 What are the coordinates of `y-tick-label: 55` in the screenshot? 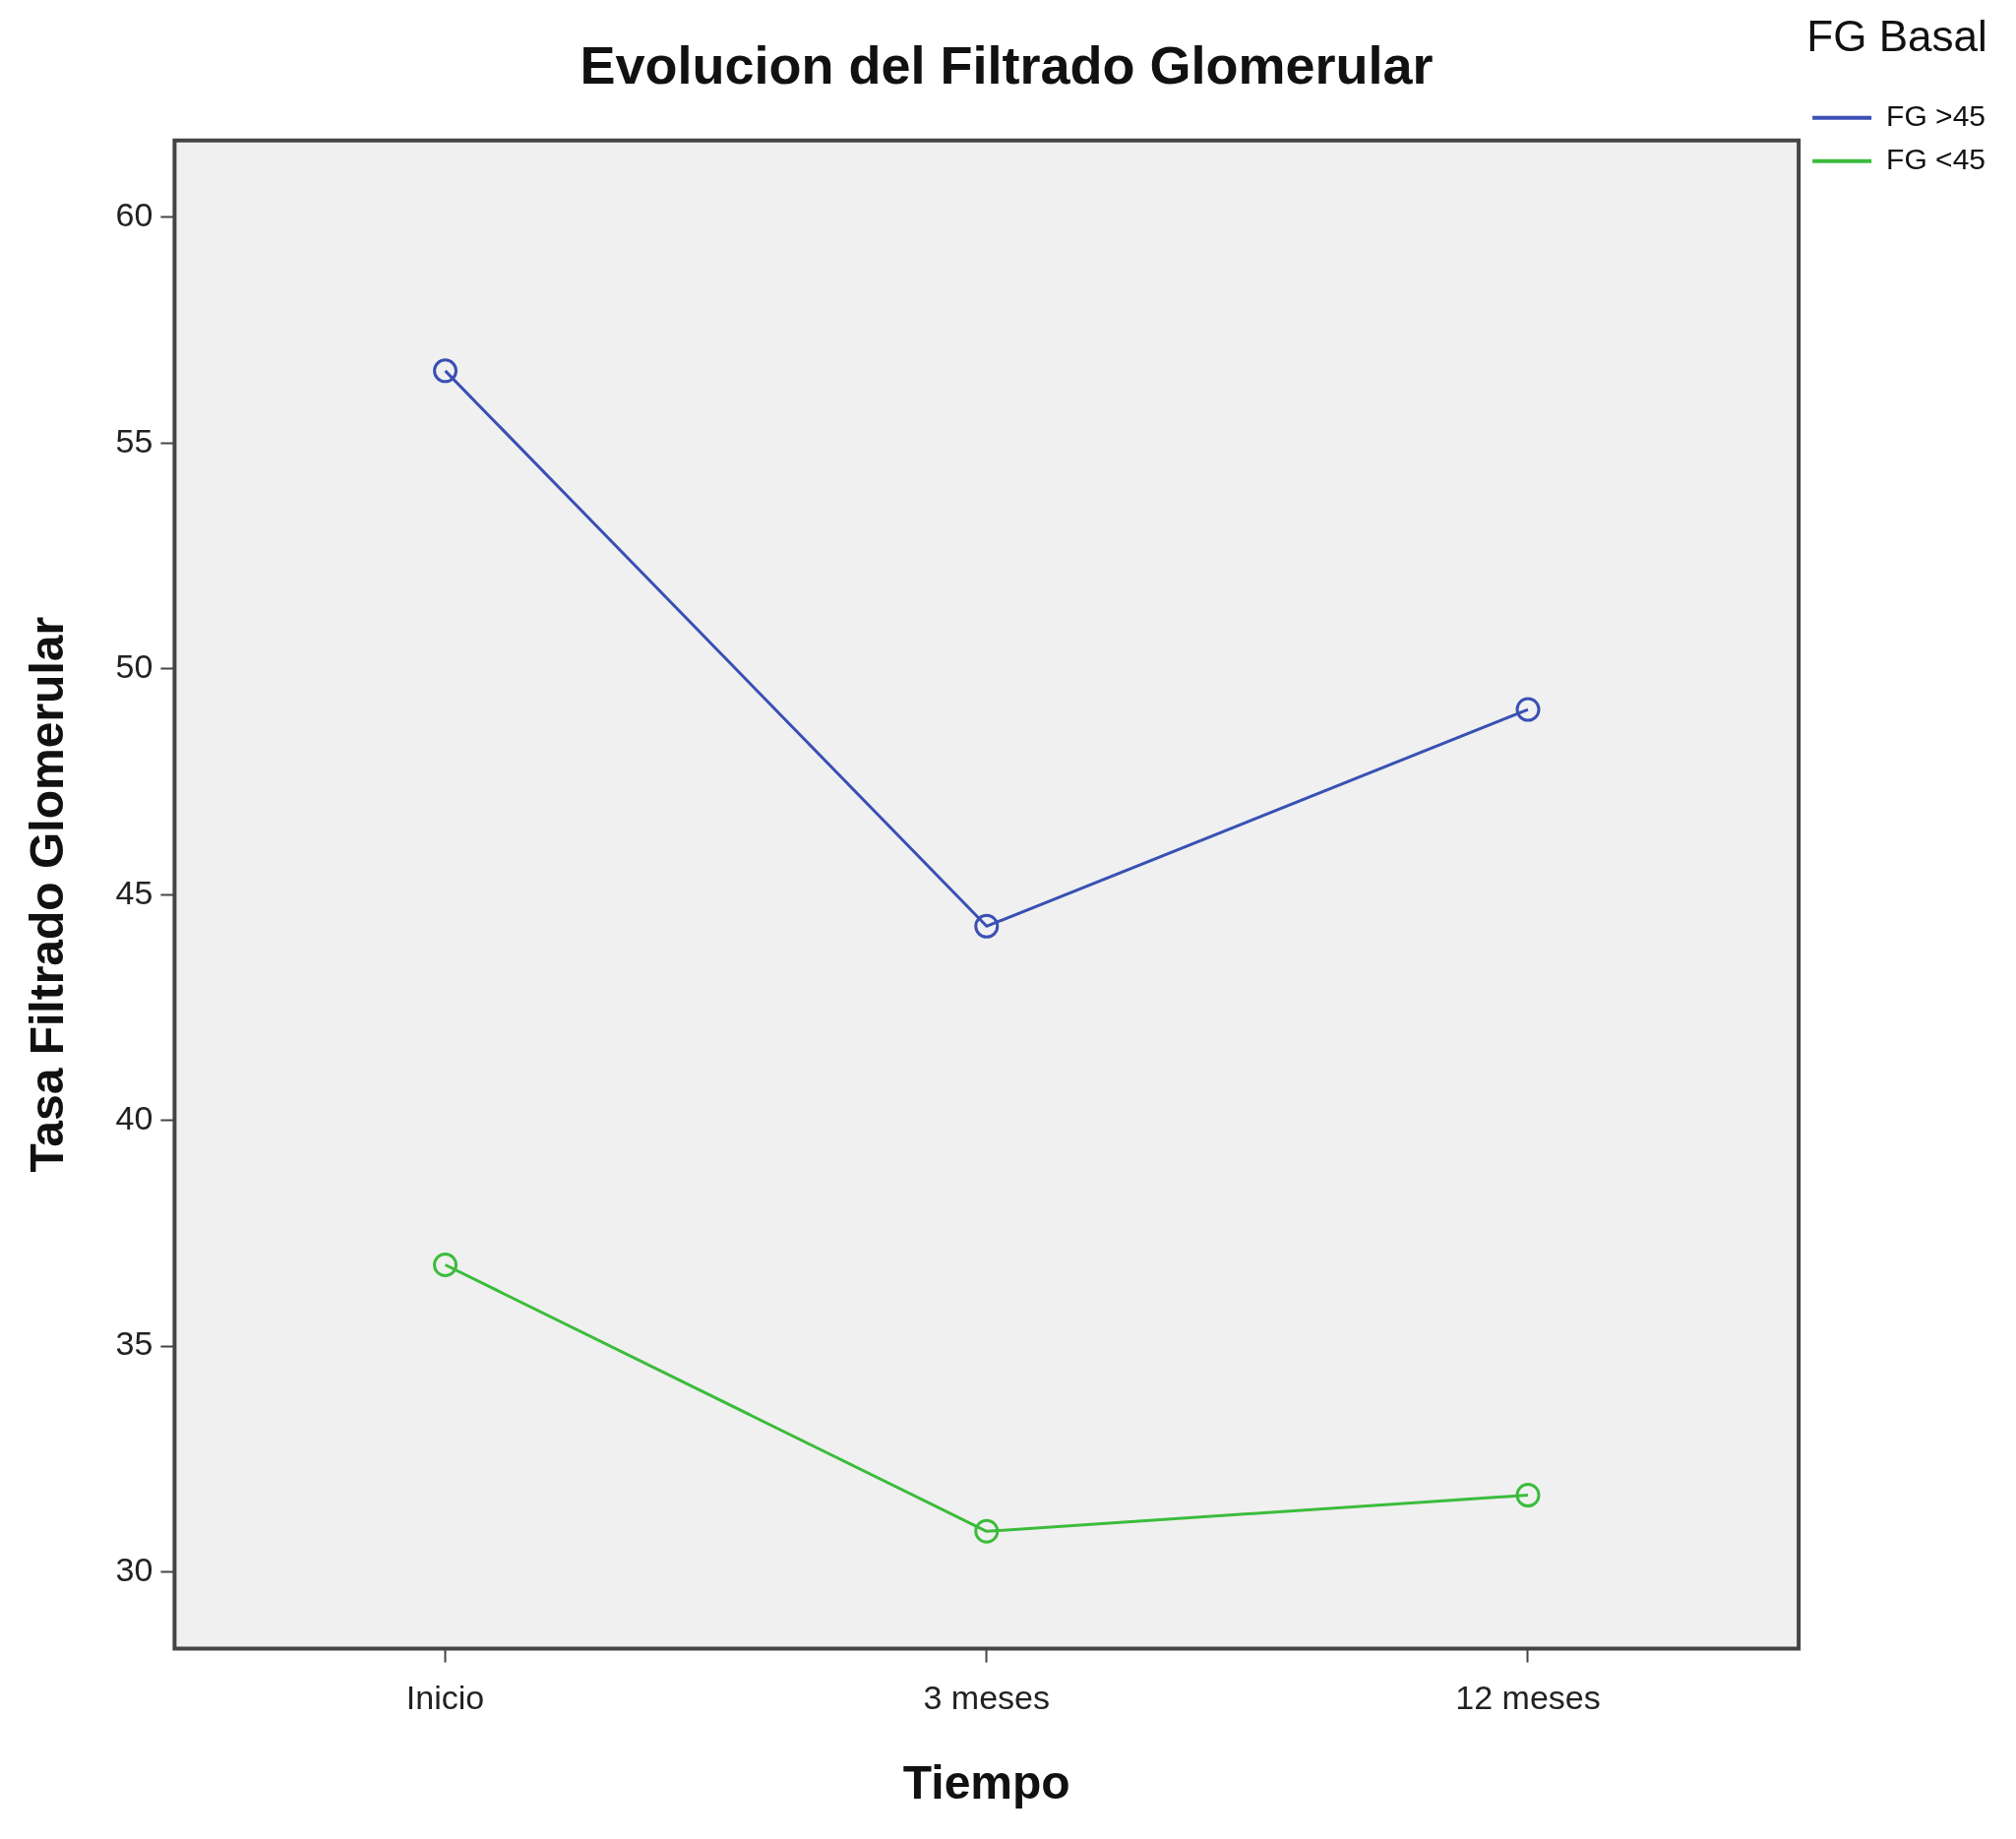 It's located at (134, 440).